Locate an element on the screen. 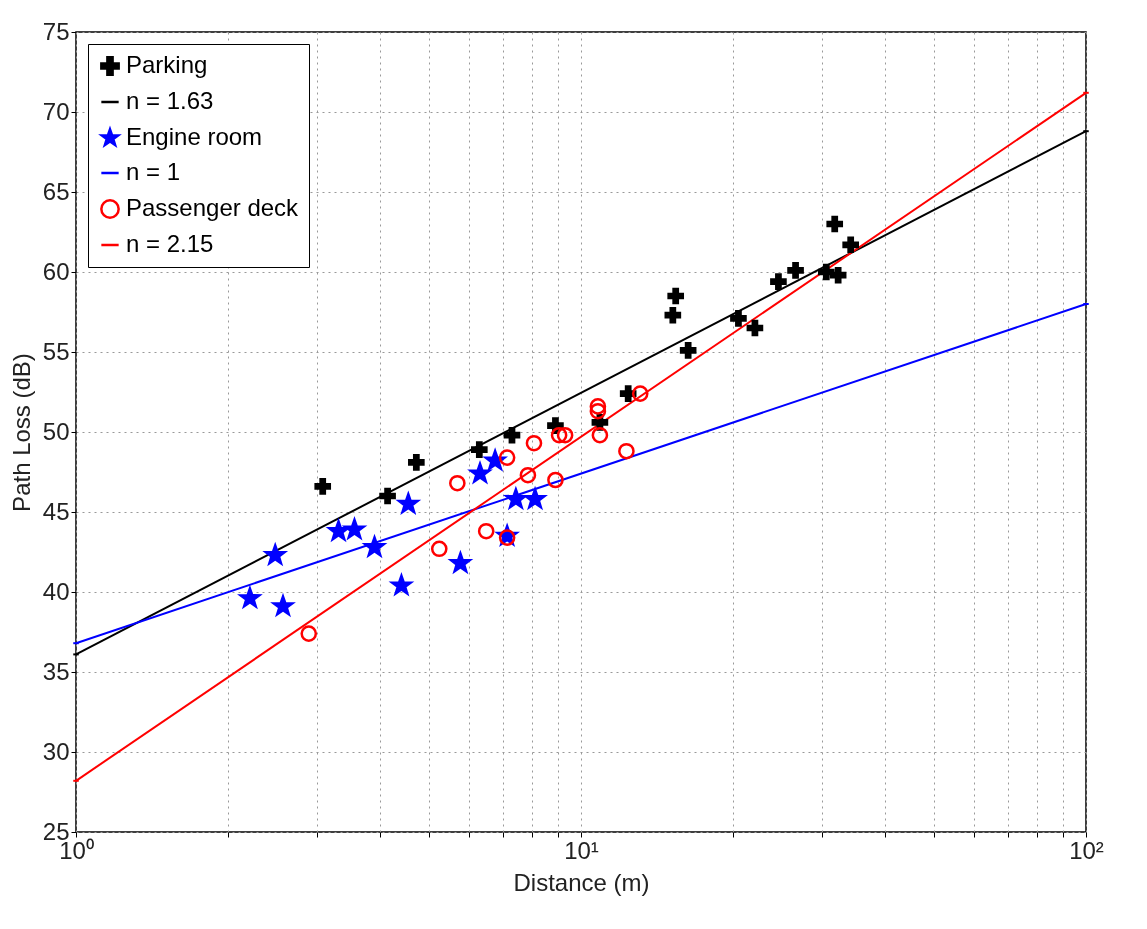  y-axis-title: Path Loss (dB) is located at coordinates (21, 432).